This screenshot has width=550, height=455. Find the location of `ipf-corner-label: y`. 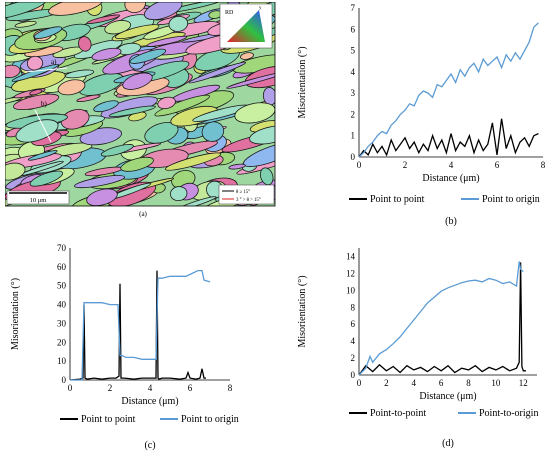

ipf-corner-label: y is located at coordinates (260, 8).